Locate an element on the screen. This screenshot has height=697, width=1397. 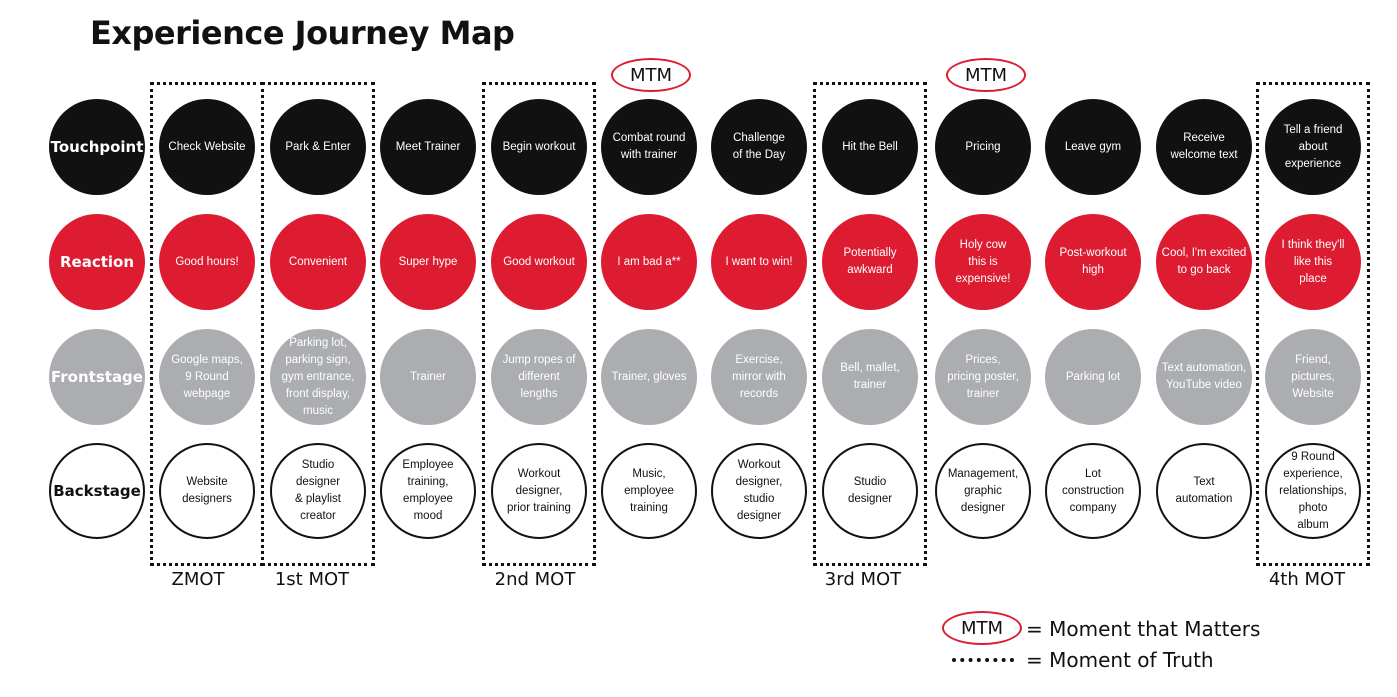
frontstage-circle: Friend, pictures, Website is located at coordinates (1313, 377).